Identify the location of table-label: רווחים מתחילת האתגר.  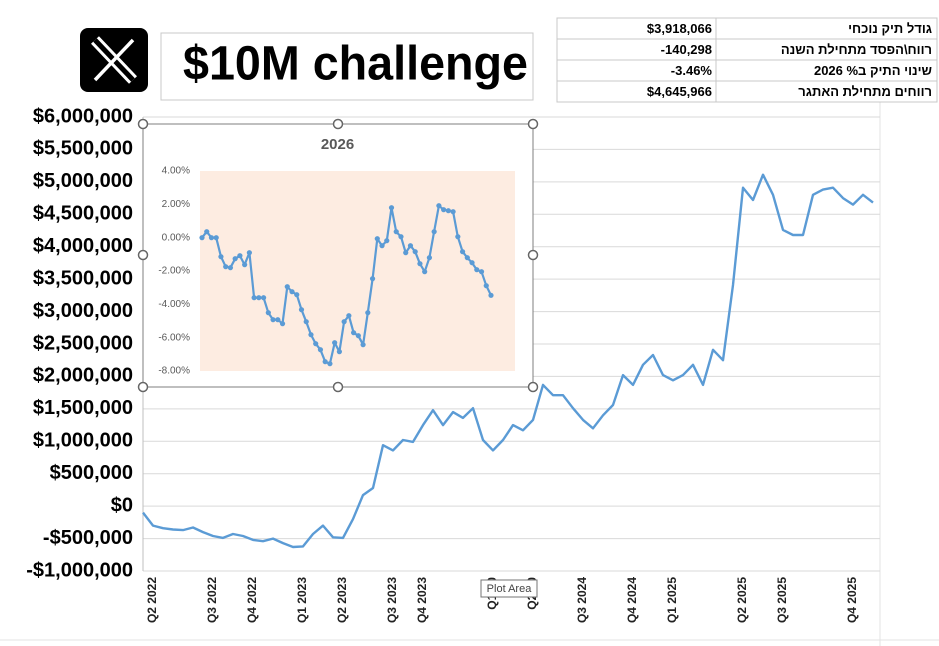
(865, 91).